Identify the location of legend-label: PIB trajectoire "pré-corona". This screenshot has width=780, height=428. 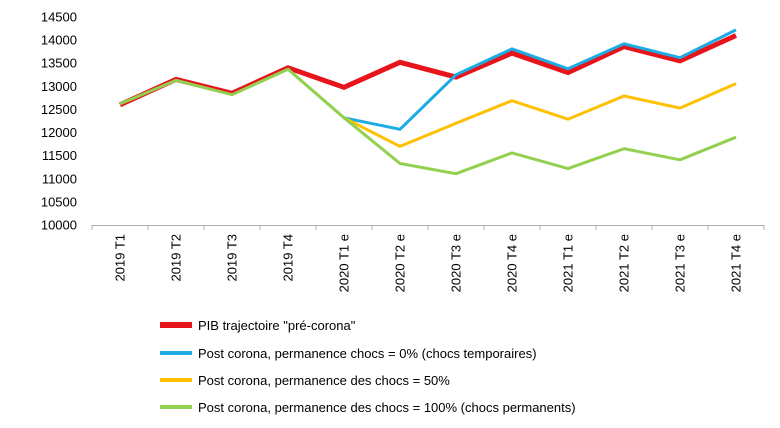
(277, 325).